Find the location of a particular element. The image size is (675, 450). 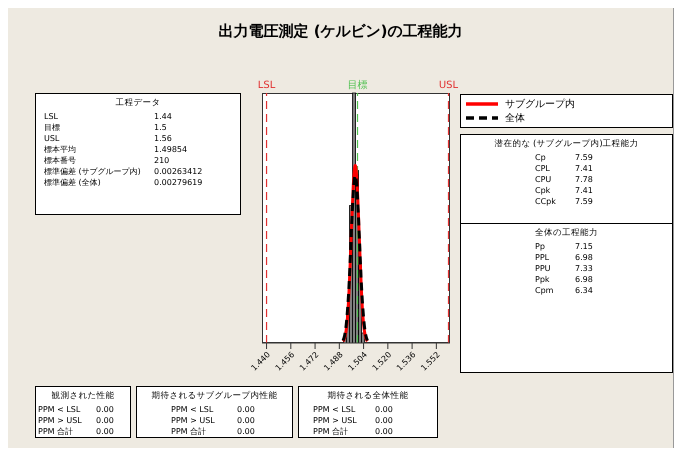

text: 観測された性能 is located at coordinates (83, 396).